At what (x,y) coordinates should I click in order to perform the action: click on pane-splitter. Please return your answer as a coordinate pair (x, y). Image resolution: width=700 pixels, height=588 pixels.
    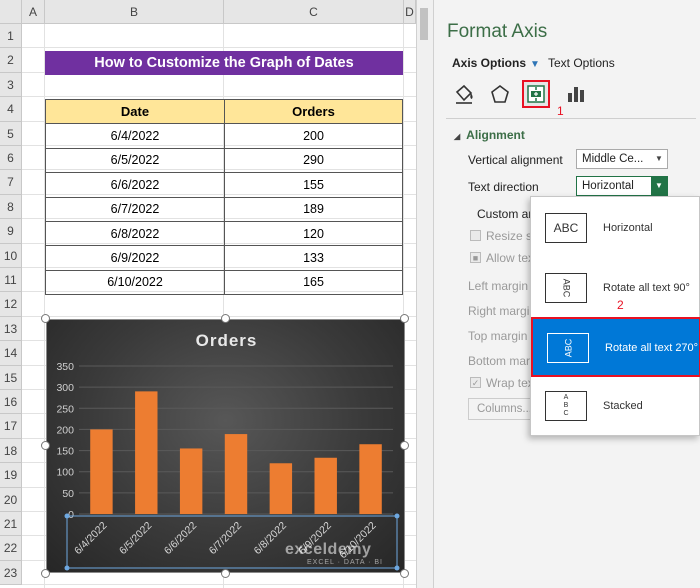
    Looking at the image, I should click on (425, 294).